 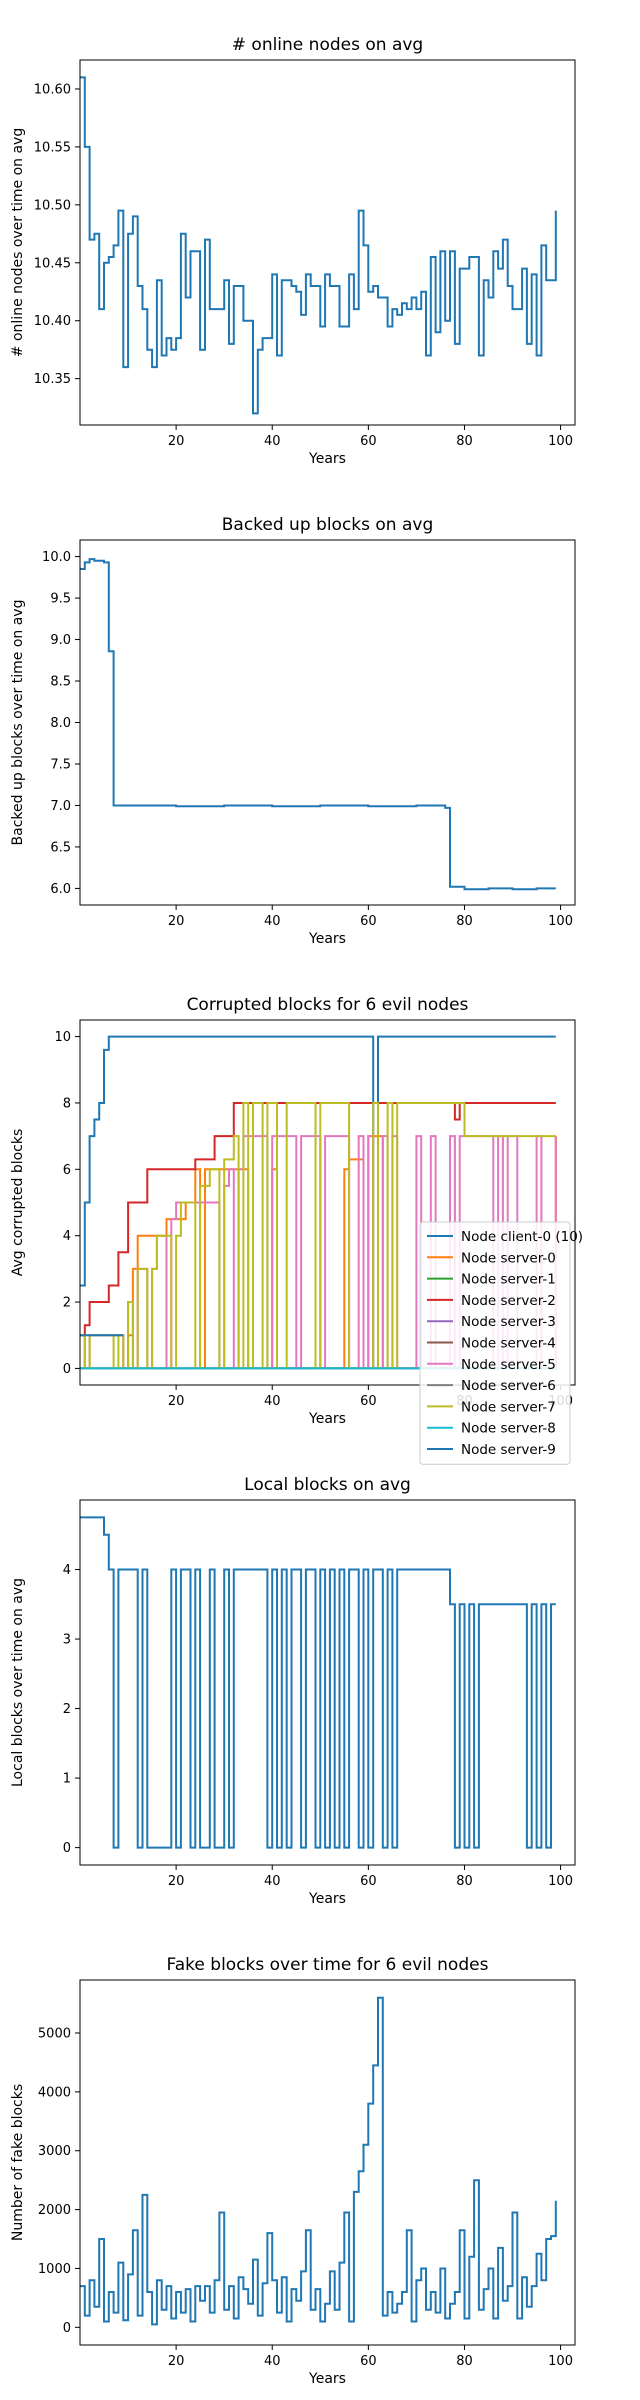 What do you see at coordinates (67, 1640) in the screenshot?
I see `y-tick-label: 3` at bounding box center [67, 1640].